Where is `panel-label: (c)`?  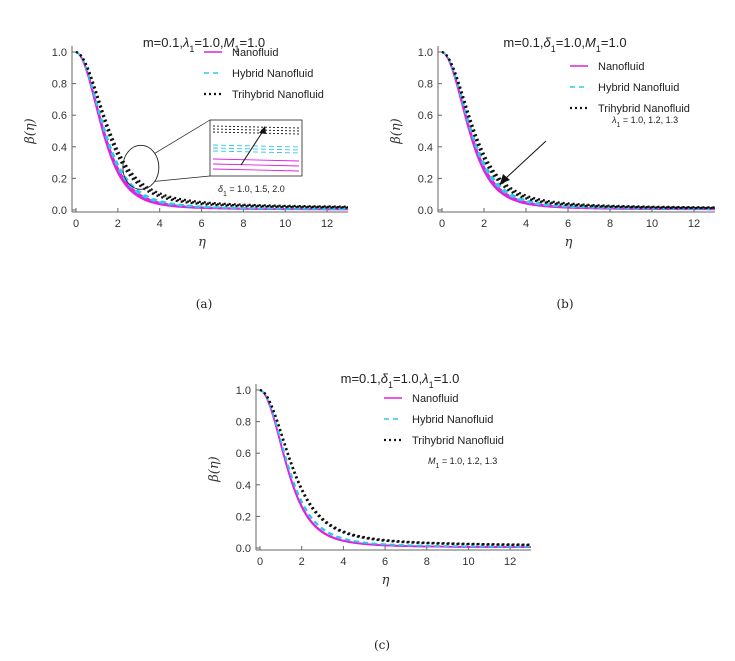
panel-label: (c) is located at coordinates (382, 645).